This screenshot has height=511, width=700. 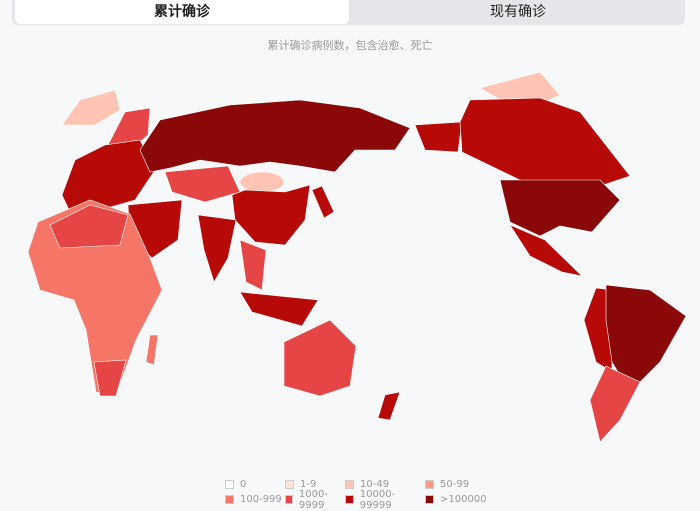 I want to click on indonesia, so click(x=279, y=309).